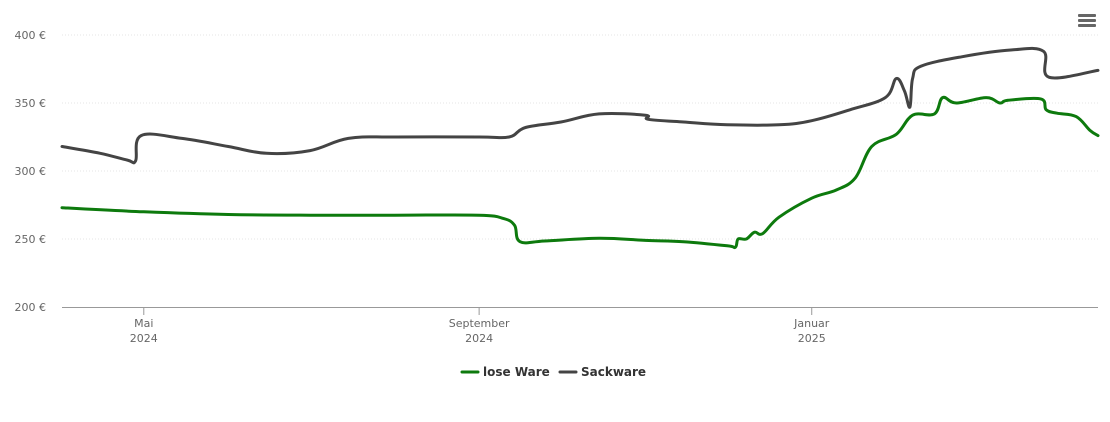  I want to click on y-tick-label: 200 €, so click(31, 307).